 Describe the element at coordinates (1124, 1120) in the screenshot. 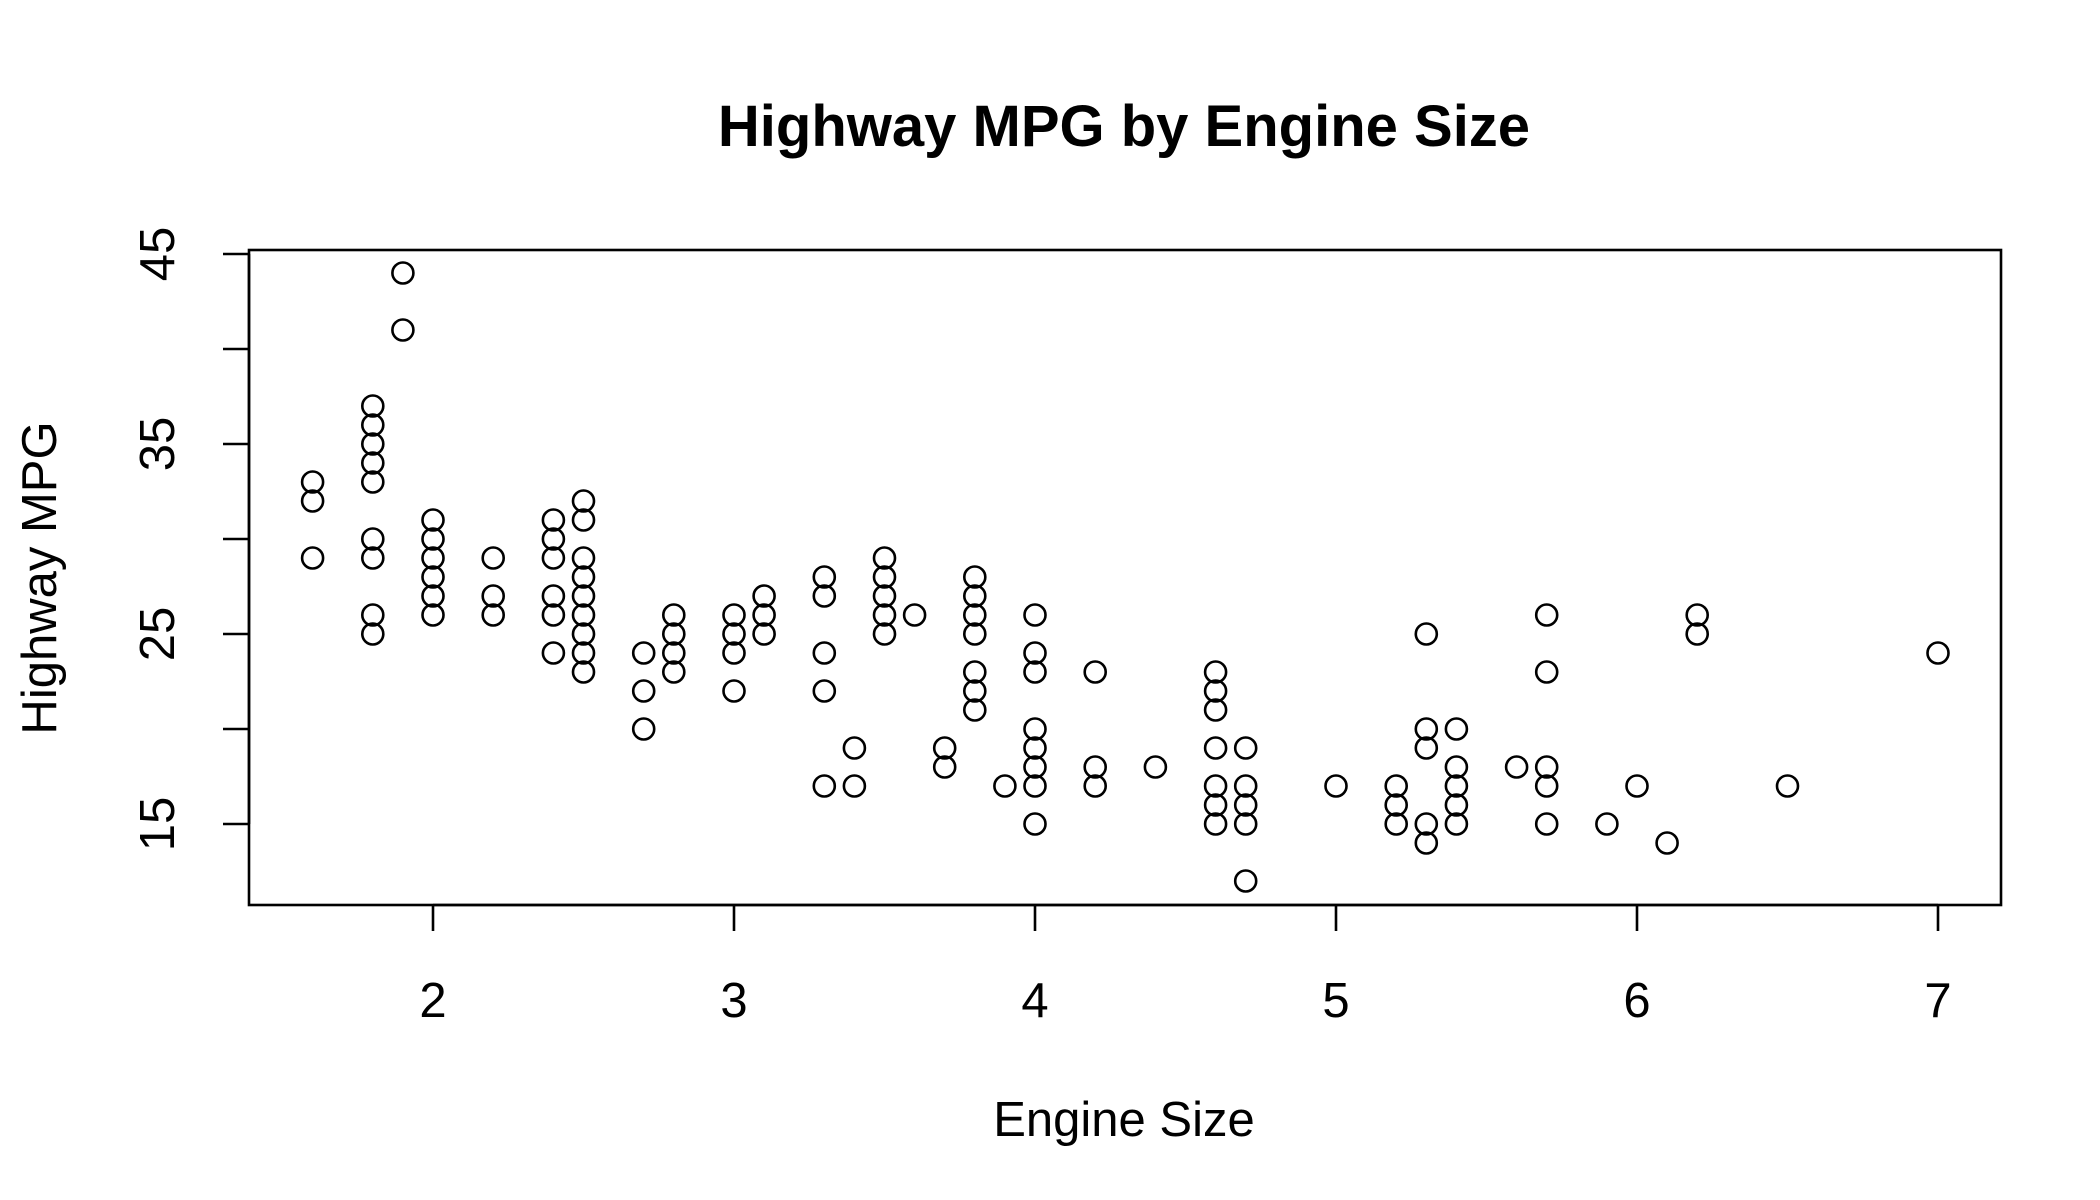

I see `x-axis-label: Engine Size` at that location.